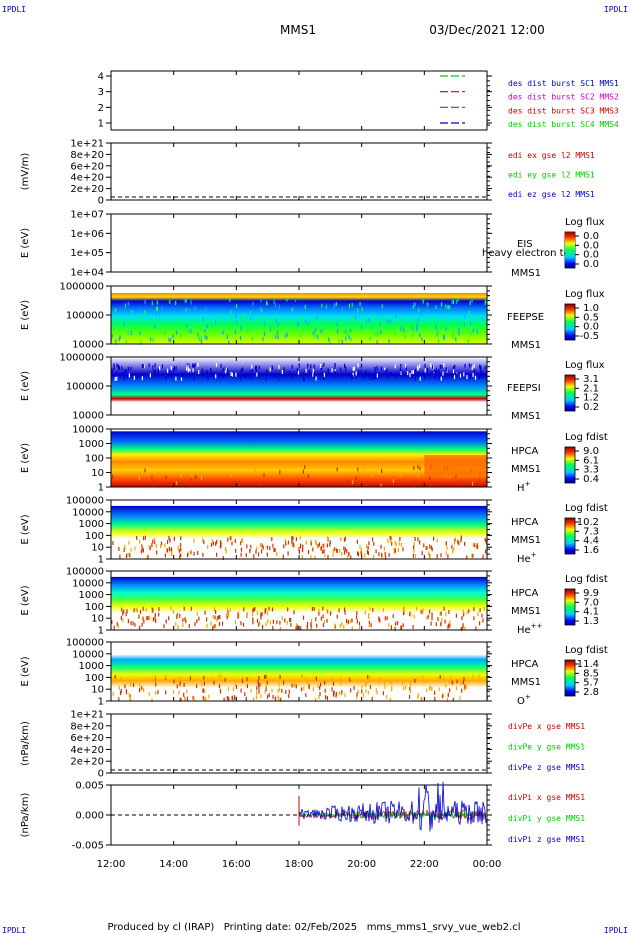  I want to click on panel-frame-burst, so click(299, 100).